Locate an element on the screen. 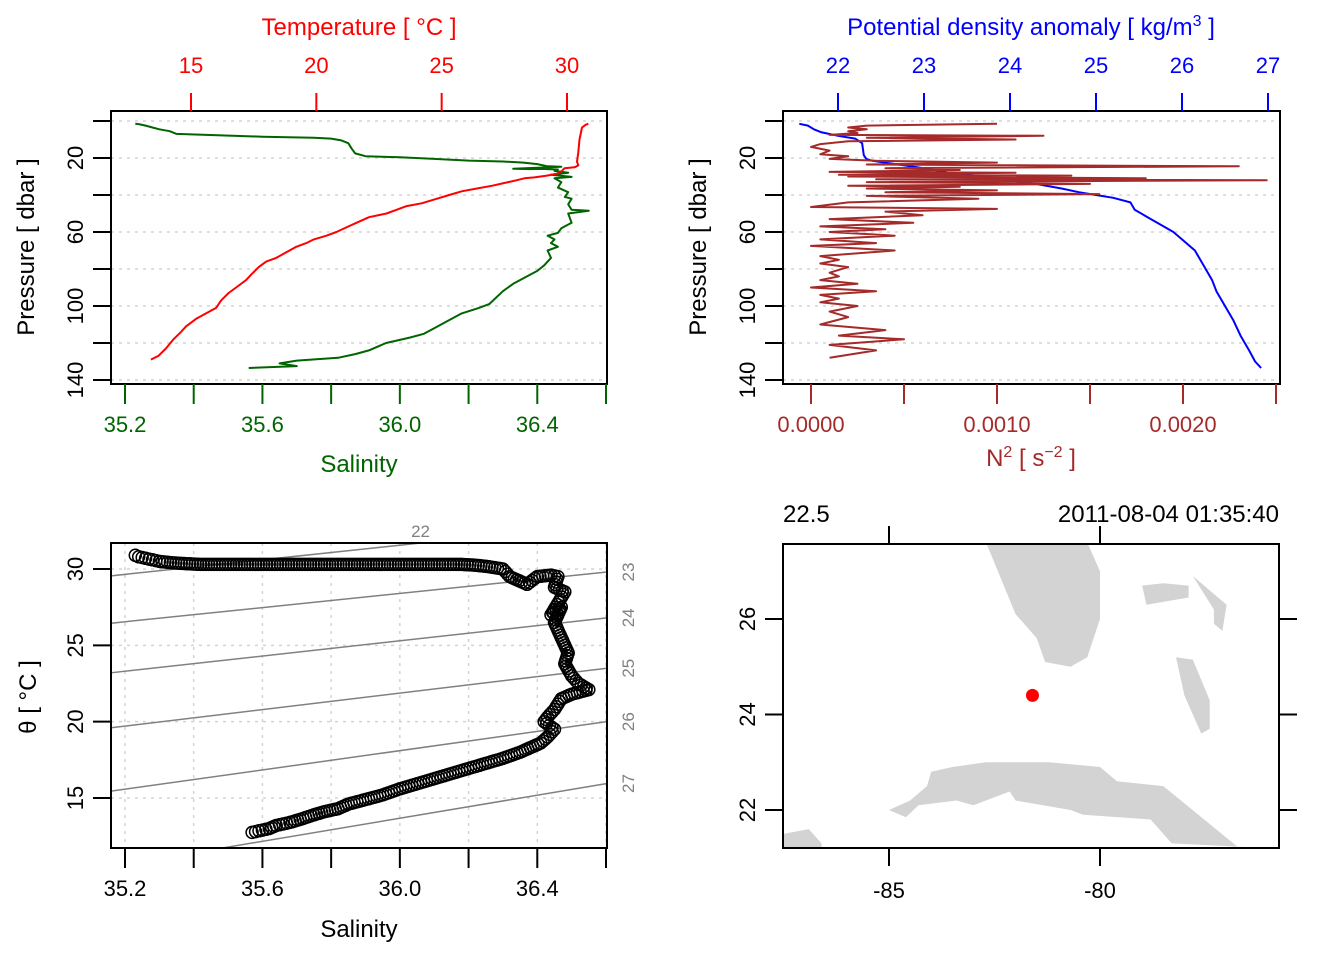 This screenshot has height=960, width=1344. y-axis-title: θ [ °C ] is located at coordinates (28, 697).